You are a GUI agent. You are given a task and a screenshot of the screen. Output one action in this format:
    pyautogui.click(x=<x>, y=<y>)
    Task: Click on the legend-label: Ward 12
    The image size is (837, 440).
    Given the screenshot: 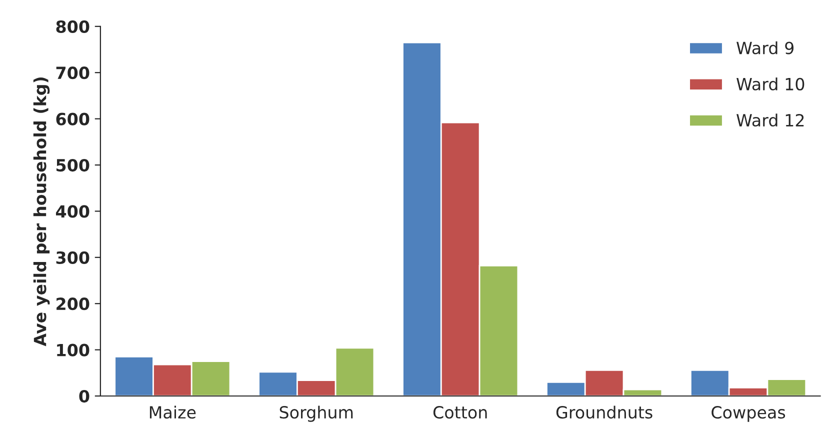 What is the action you would take?
    pyautogui.click(x=770, y=120)
    